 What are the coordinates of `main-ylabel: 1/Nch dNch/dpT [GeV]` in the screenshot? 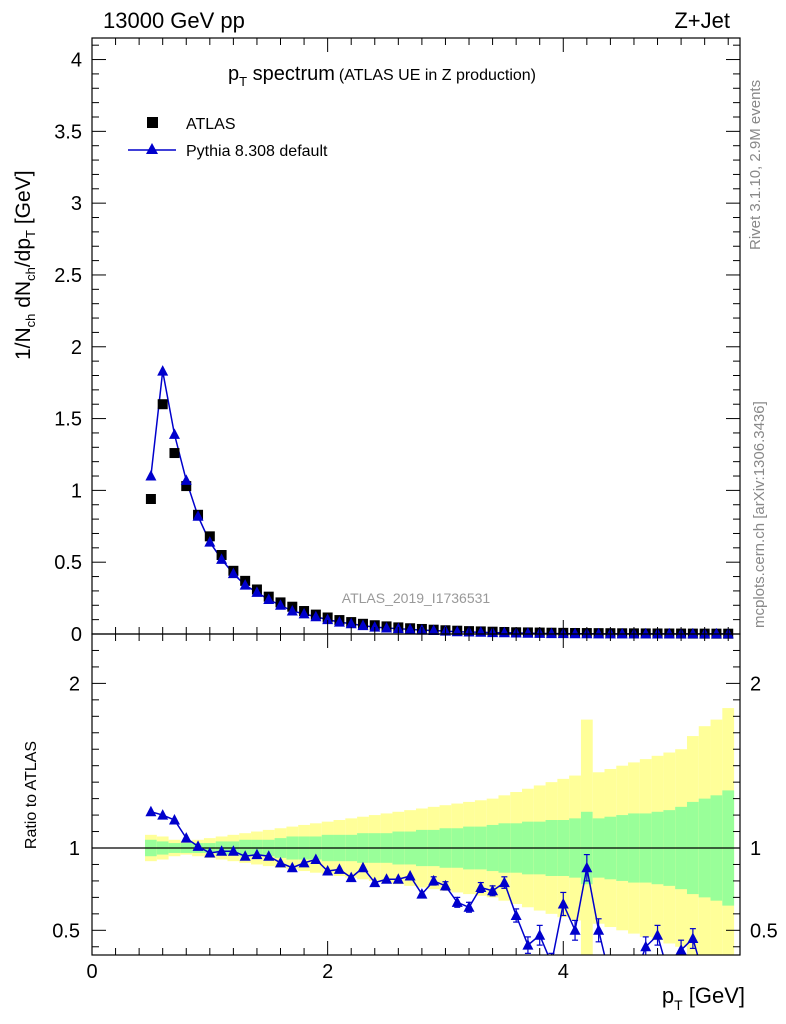 It's located at (25, 265).